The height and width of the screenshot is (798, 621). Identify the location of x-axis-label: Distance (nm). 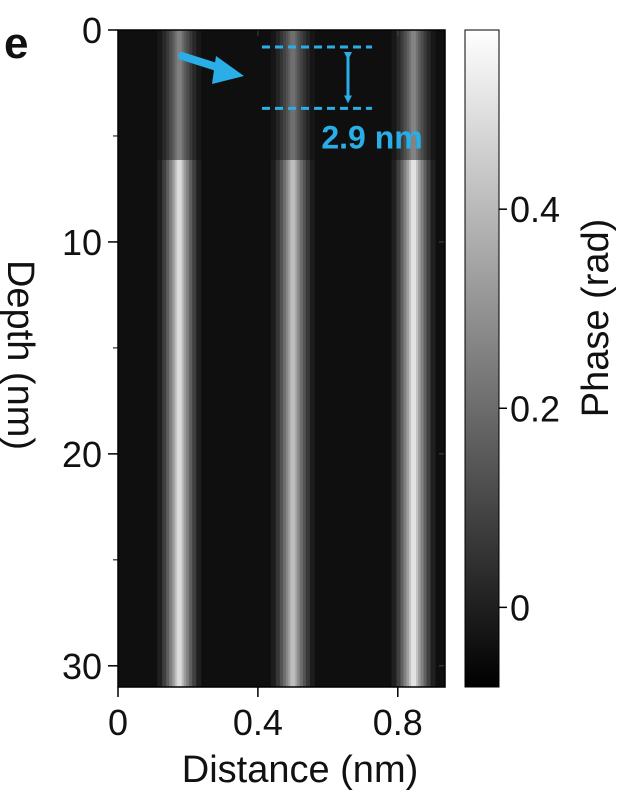
(300, 770).